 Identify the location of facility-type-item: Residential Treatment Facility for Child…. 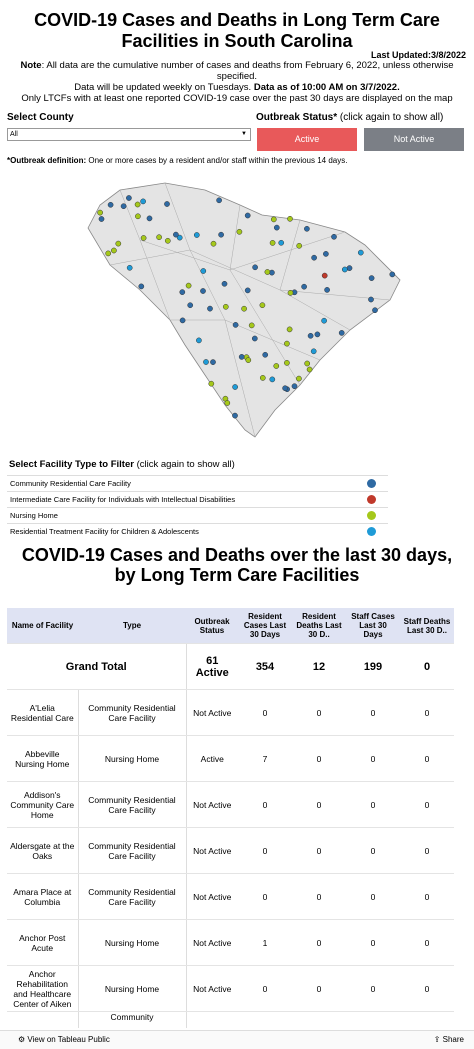
(197, 531).